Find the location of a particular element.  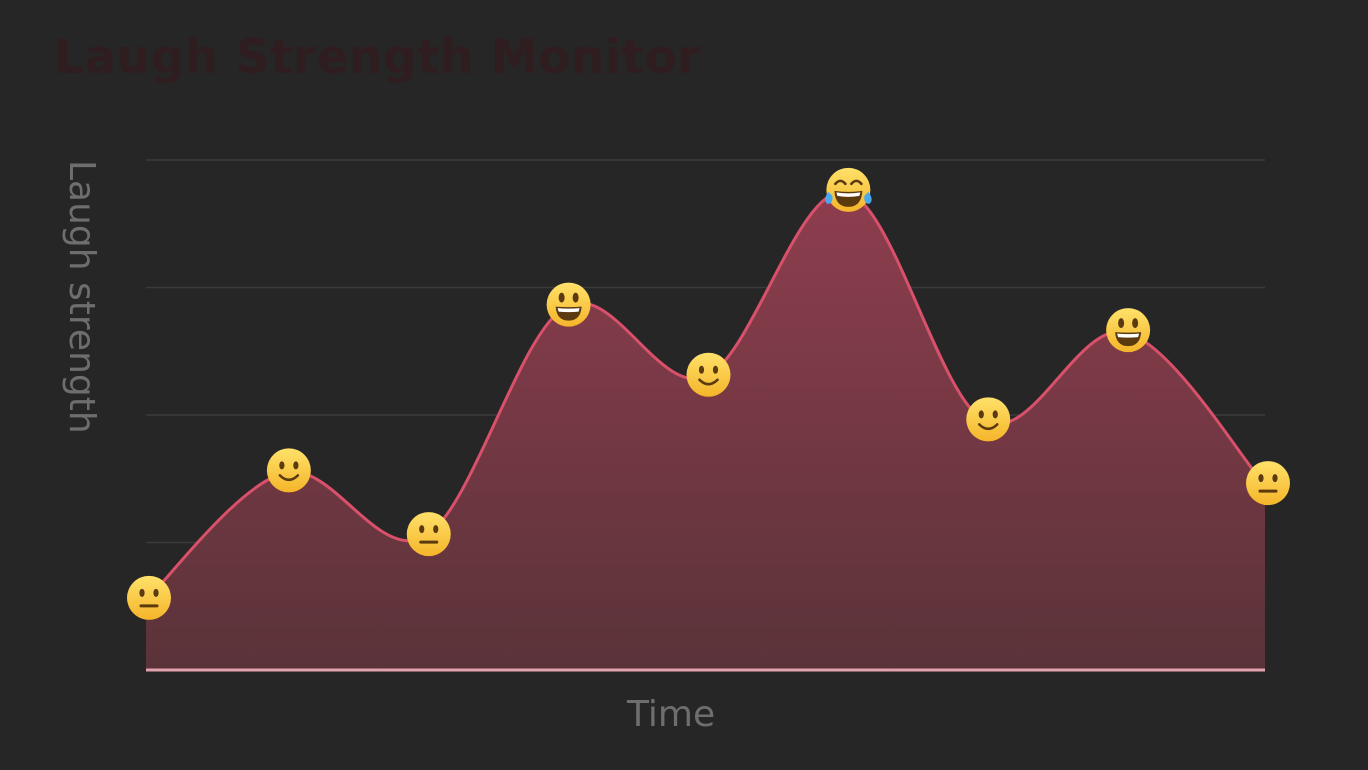

x-axis-label: Time is located at coordinates (671, 714).